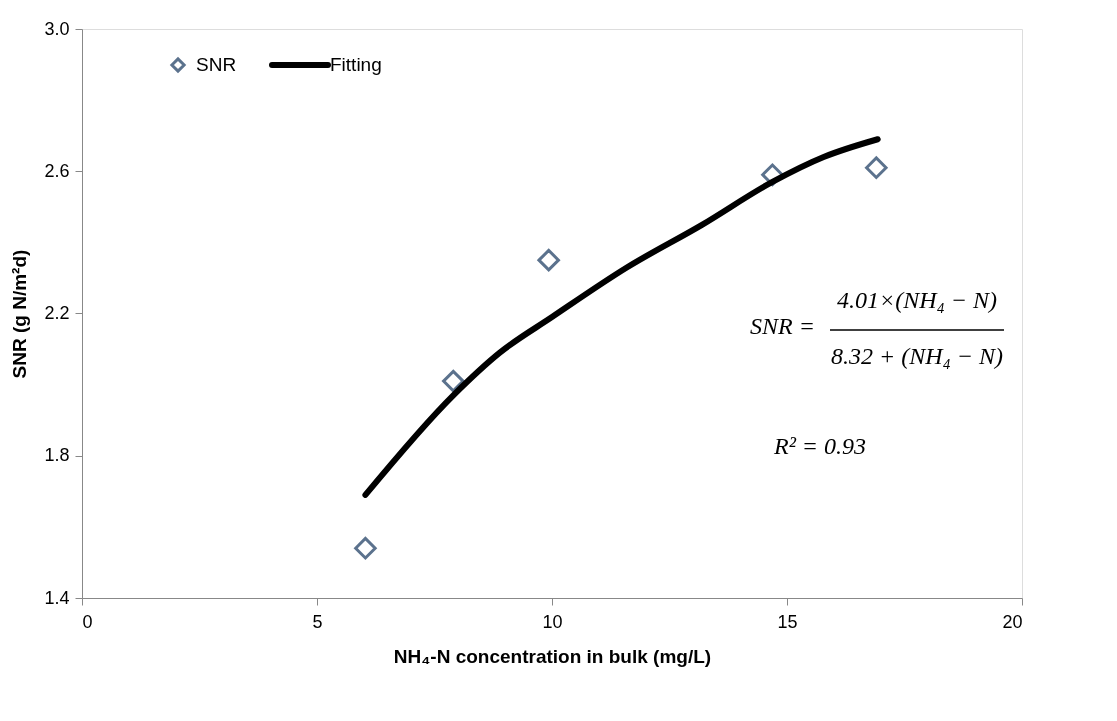 Image resolution: width=1117 pixels, height=721 pixels. Describe the element at coordinates (917, 356) in the screenshot. I see `annotation: 8.32 + (NH₄ − N)` at that location.